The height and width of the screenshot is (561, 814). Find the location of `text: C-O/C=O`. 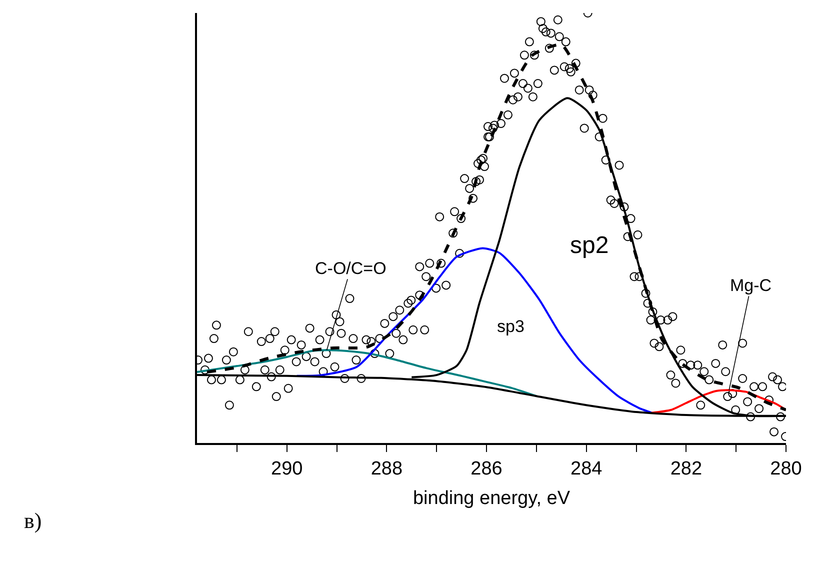

text: C-O/C=O is located at coordinates (350, 268).